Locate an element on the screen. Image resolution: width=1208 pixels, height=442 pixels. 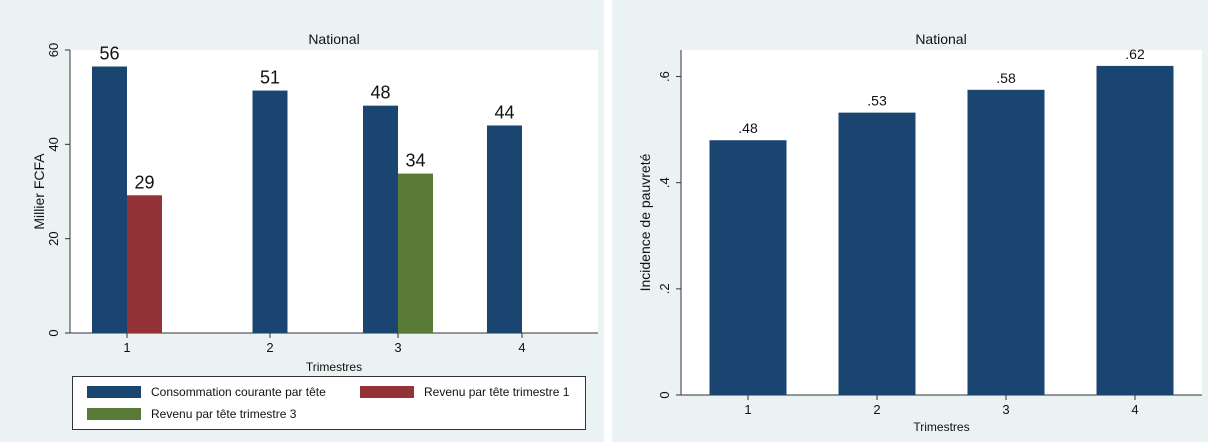
legend-swatch-green is located at coordinates (114, 414).